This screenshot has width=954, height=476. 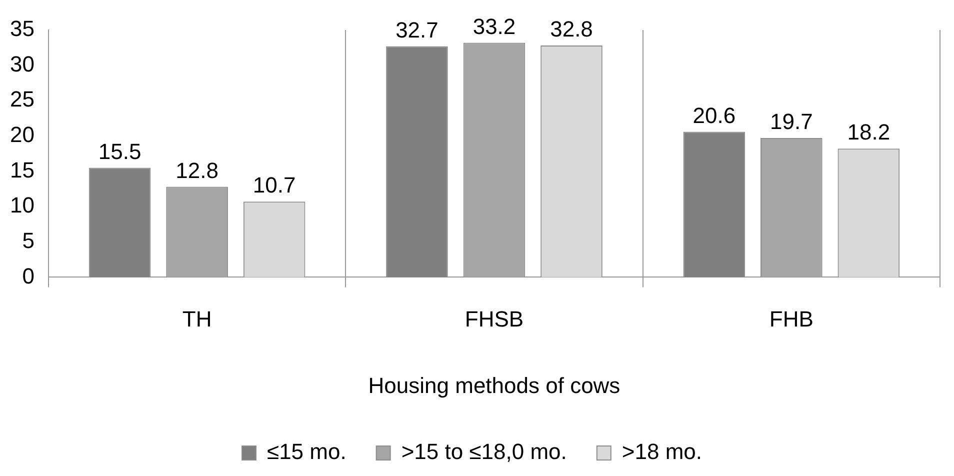 I want to click on y-tick-label: 30, so click(x=22, y=63).